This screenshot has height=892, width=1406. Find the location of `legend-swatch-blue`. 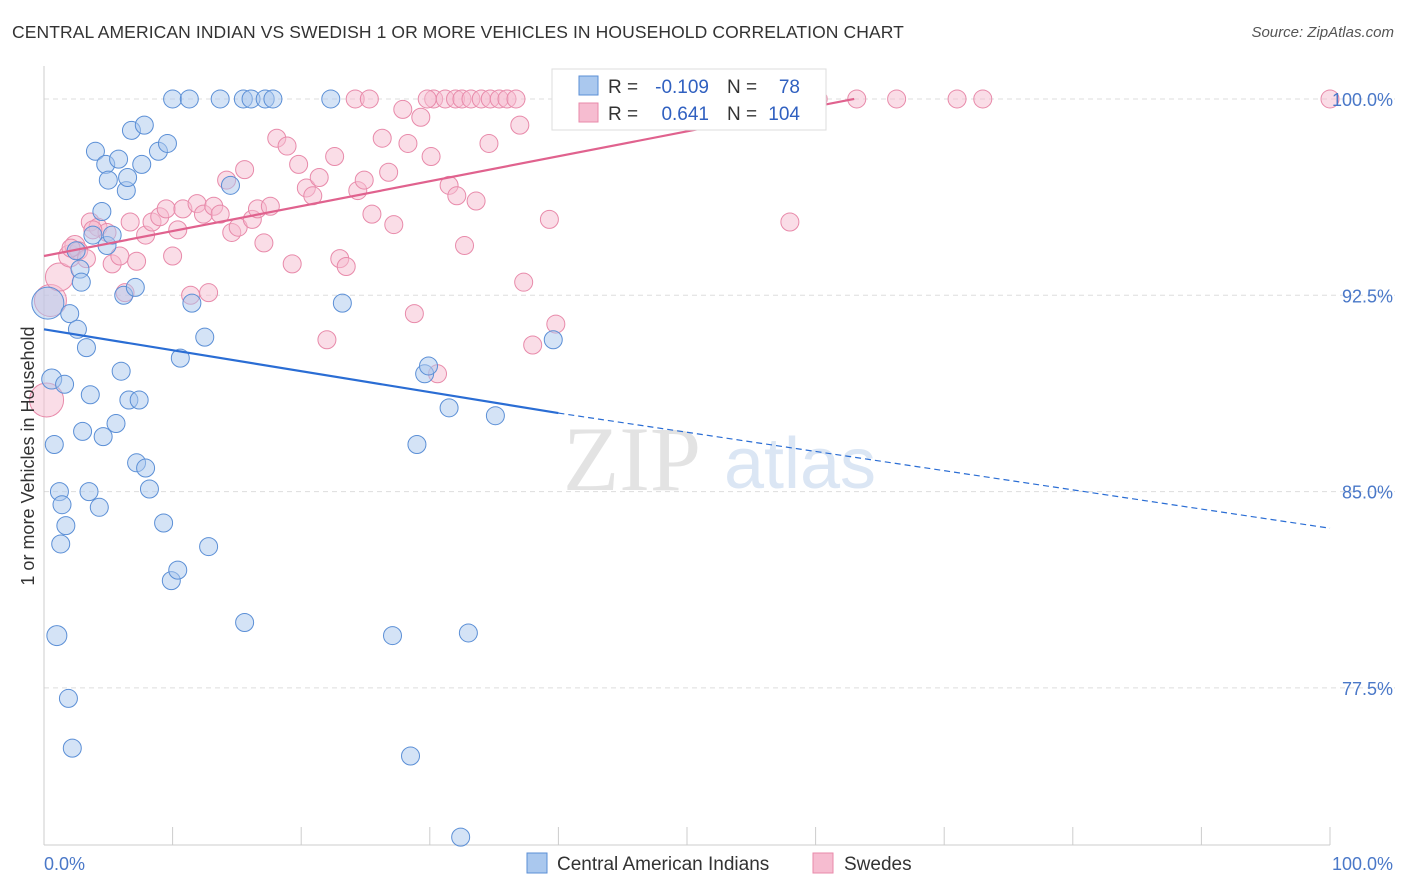

legend-swatch-blue is located at coordinates (537, 863).